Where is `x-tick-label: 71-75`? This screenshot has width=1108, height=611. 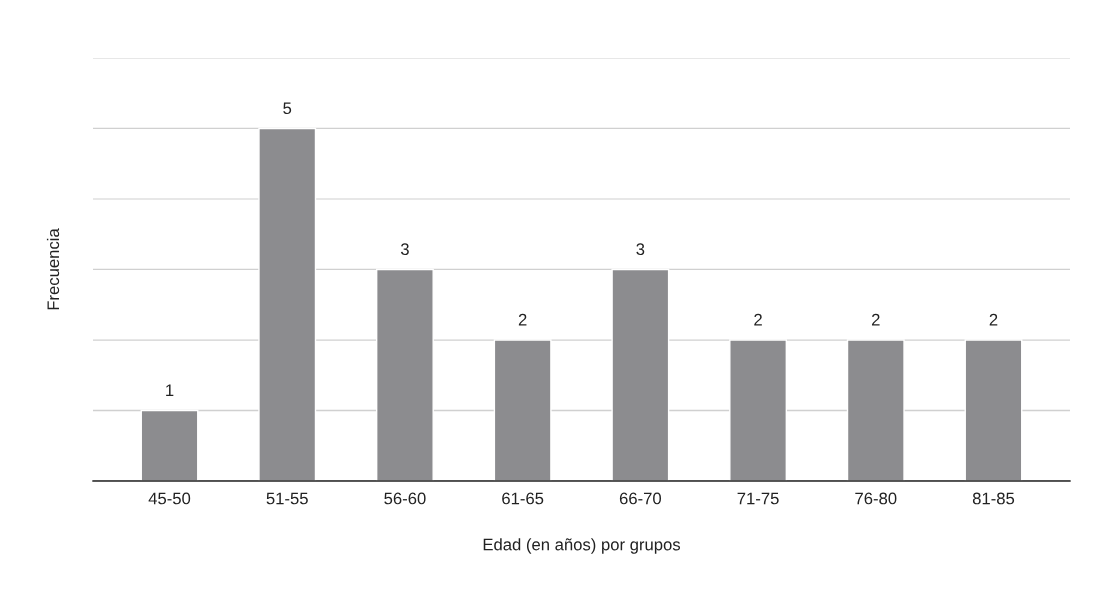
x-tick-label: 71-75 is located at coordinates (758, 498).